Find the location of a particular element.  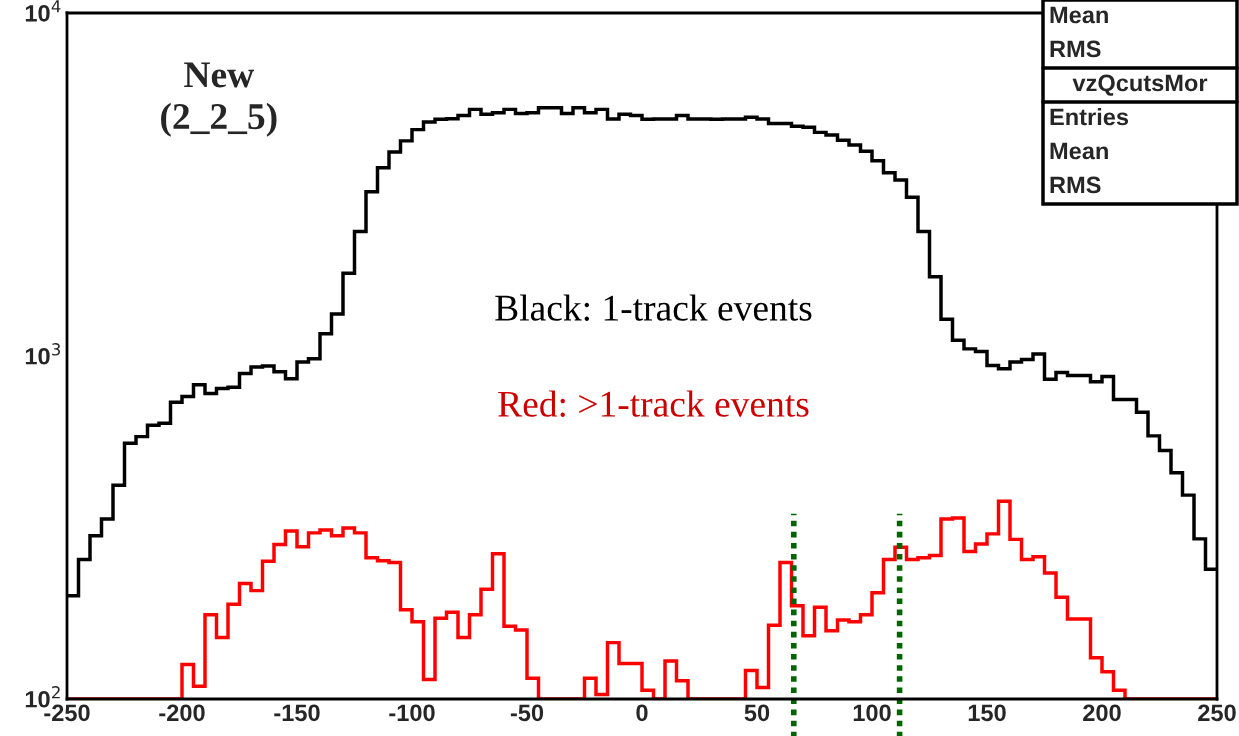

annotation: New (2_2_5) is located at coordinates (219, 99).